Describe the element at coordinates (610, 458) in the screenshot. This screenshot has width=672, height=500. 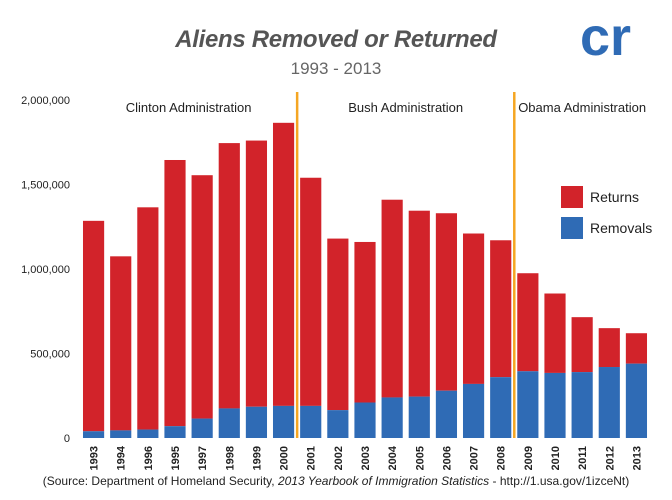
I see `x-tick-label: 2012` at that location.